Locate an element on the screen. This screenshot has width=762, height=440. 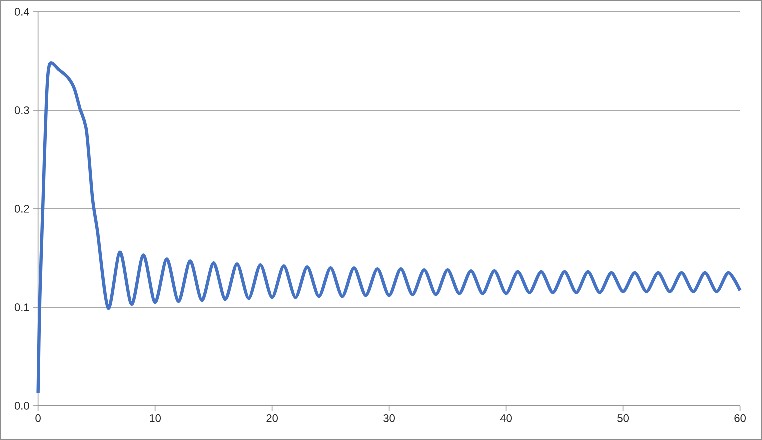
x-tick-label: 30 is located at coordinates (389, 418).